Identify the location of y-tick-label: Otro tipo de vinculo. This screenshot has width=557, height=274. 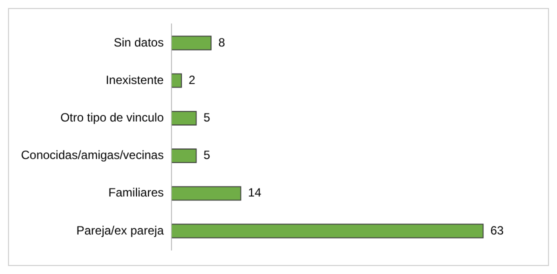
(112, 117).